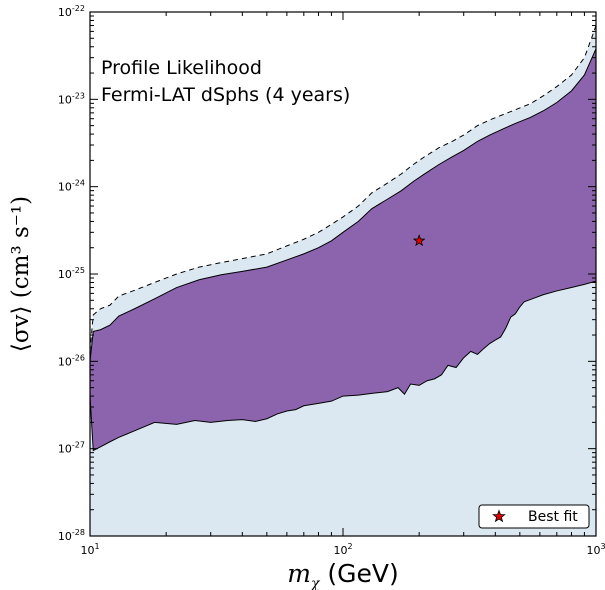 The width and height of the screenshot is (605, 590). Describe the element at coordinates (225, 95) in the screenshot. I see `annotation-line-2: Fermi-LAT dSphs (4 years)` at that location.